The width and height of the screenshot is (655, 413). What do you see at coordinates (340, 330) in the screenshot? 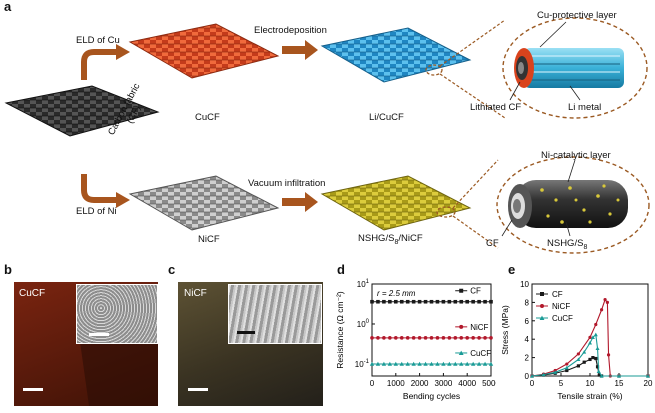
I see `y-axis-label: Resistance (Ω cm⁻²)` at bounding box center [340, 330].